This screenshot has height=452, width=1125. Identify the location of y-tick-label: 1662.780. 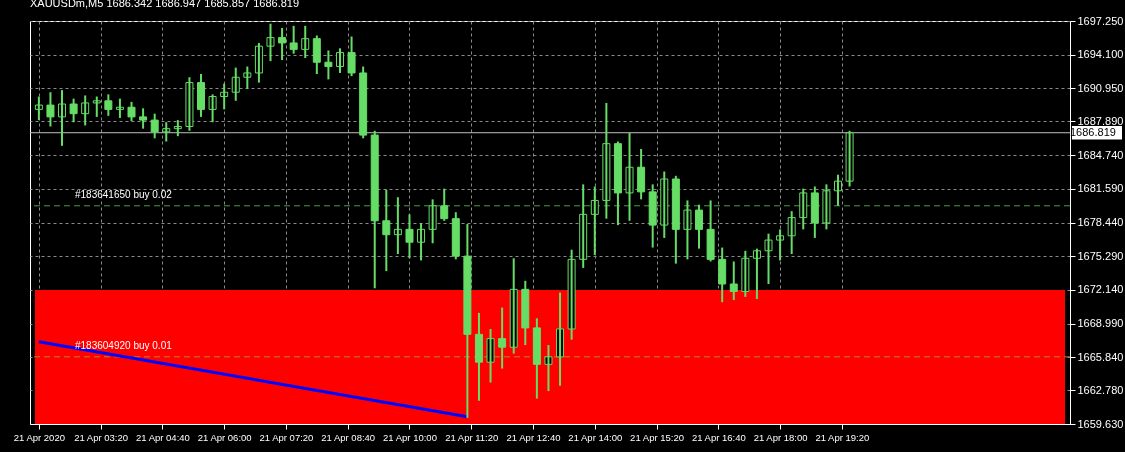
(1100, 389).